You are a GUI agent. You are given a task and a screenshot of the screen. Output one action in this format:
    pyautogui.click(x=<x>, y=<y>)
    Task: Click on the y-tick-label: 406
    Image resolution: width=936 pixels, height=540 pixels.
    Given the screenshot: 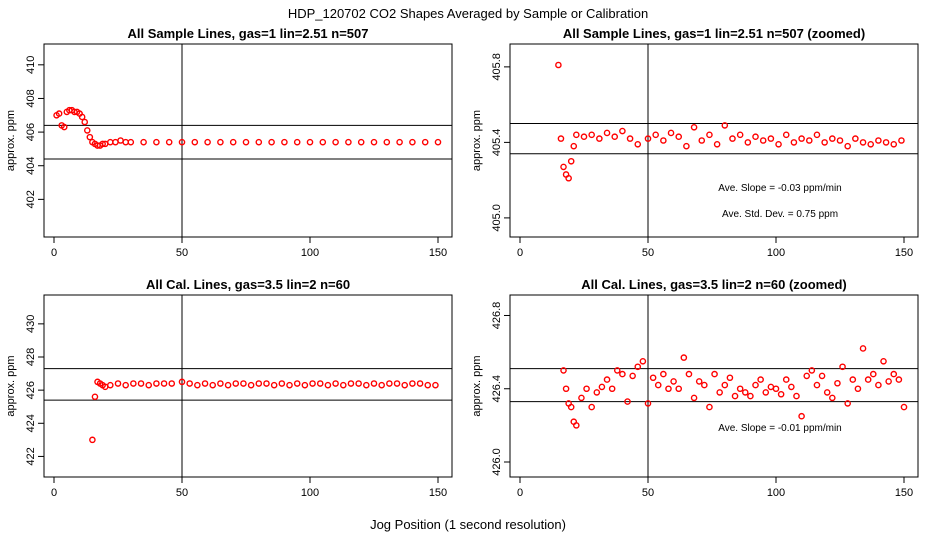 What is the action you would take?
    pyautogui.click(x=31, y=132)
    